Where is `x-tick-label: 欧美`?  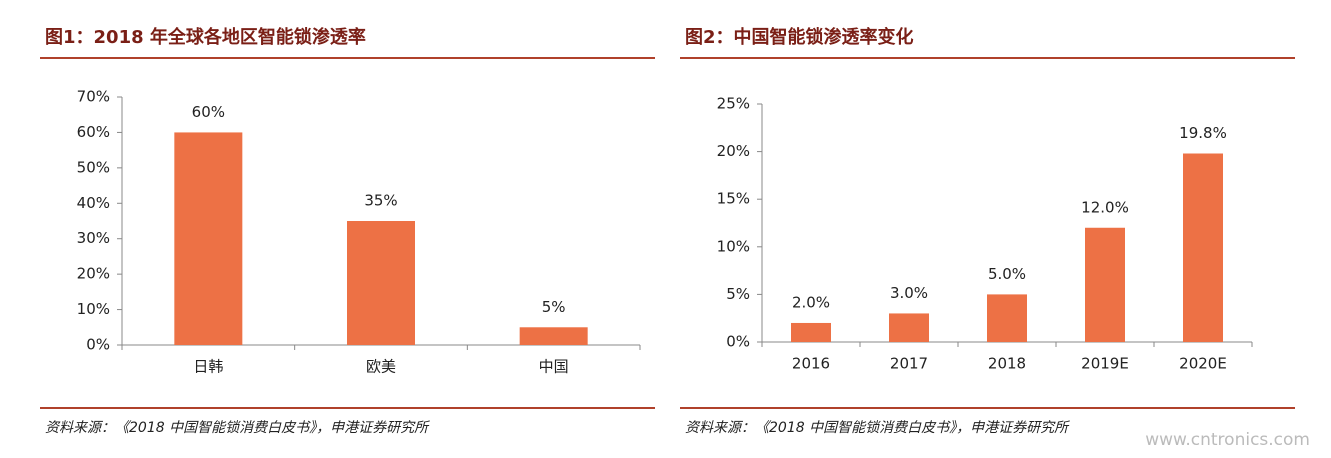 x-tick-label: 欧美 is located at coordinates (381, 367).